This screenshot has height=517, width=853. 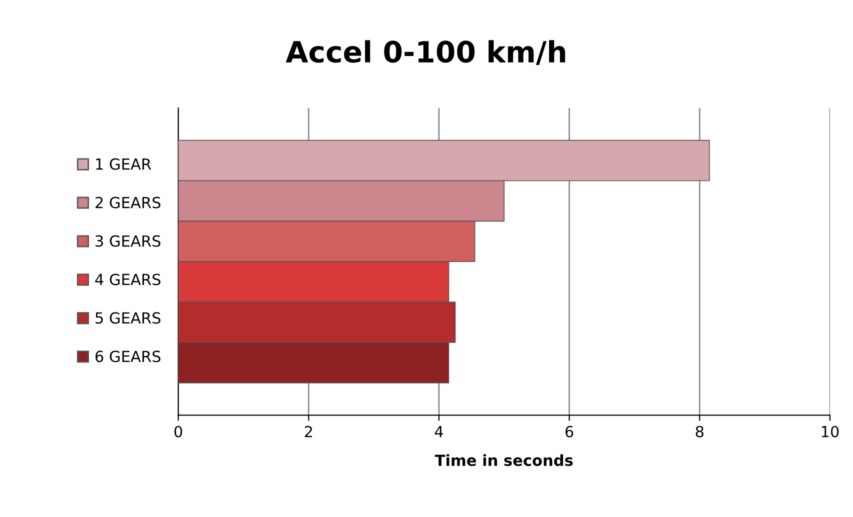 What do you see at coordinates (128, 241) in the screenshot?
I see `legend-label: 3 GEARS` at bounding box center [128, 241].